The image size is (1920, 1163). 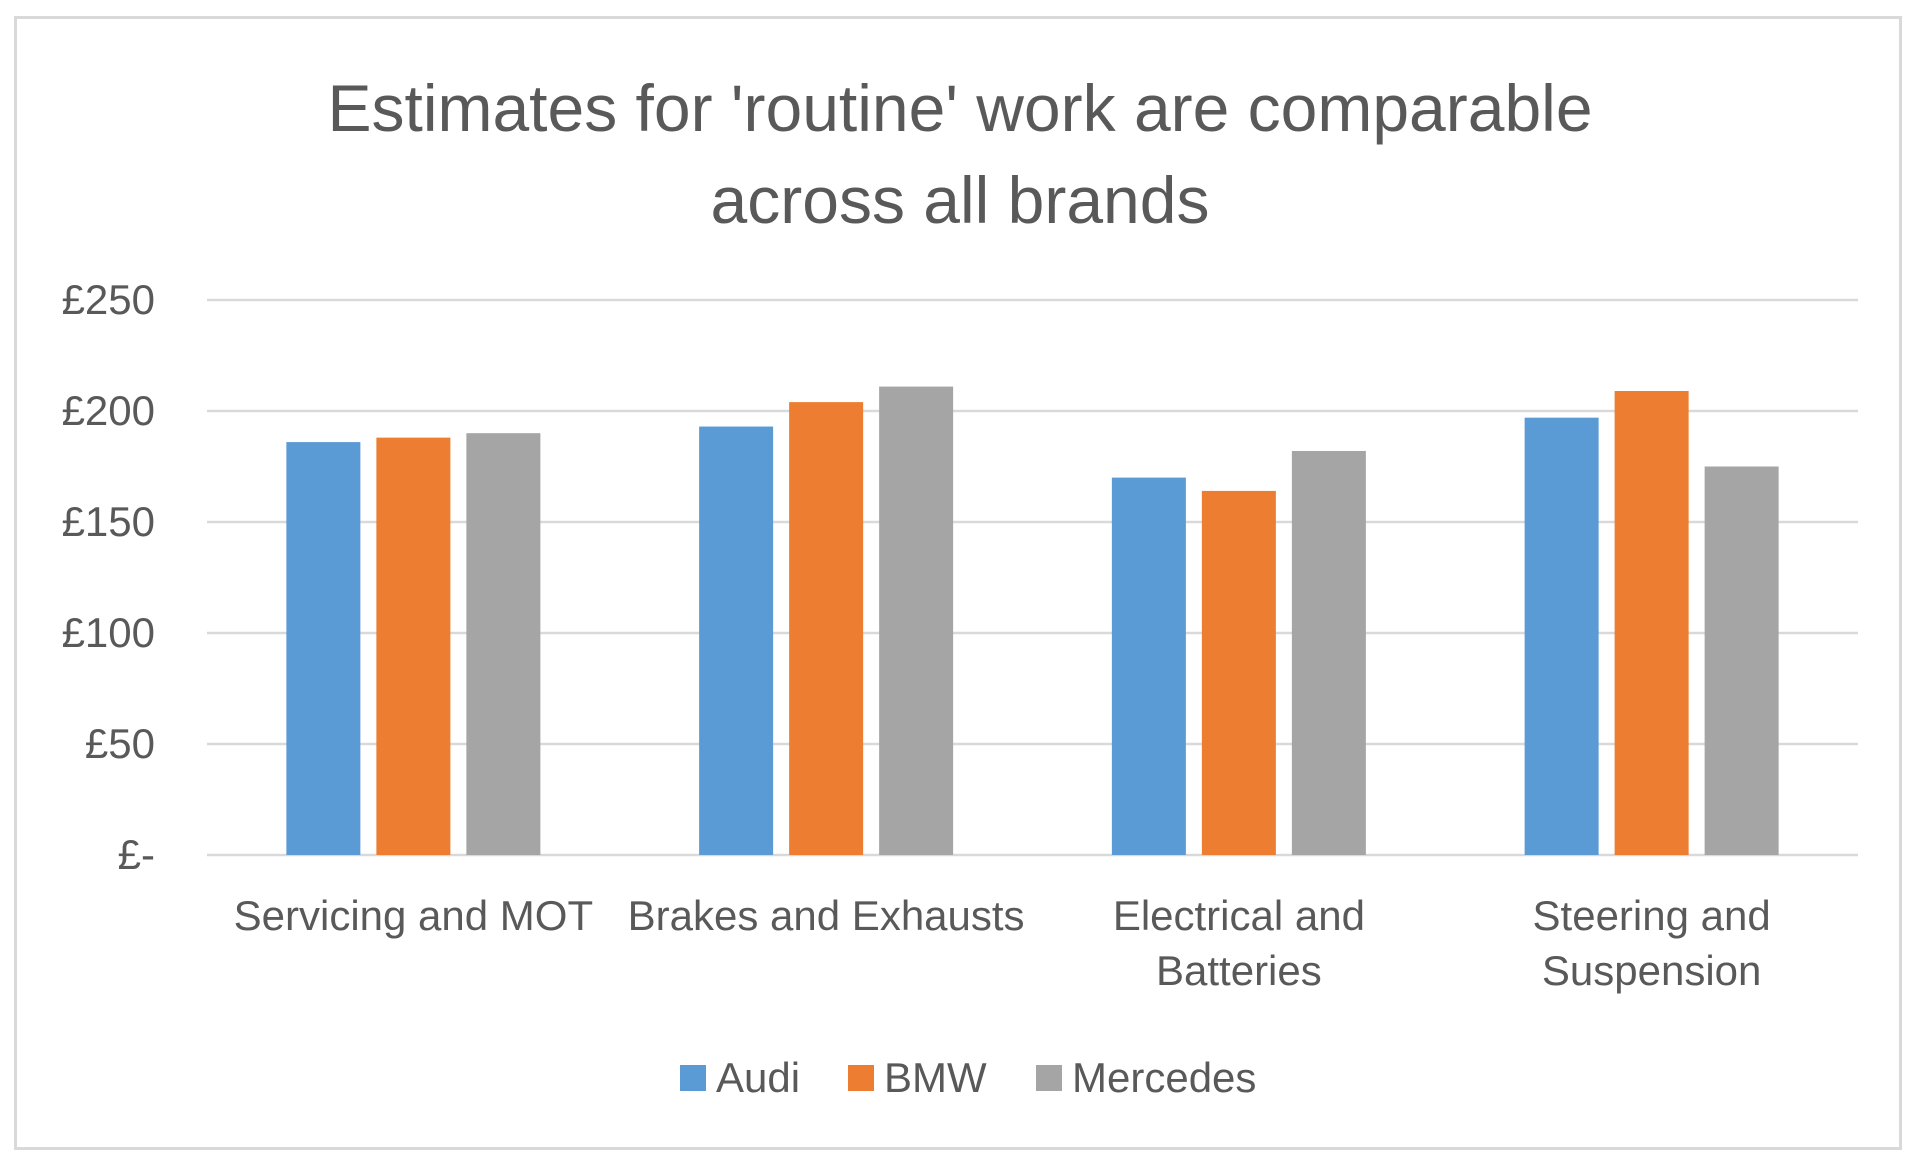 What do you see at coordinates (108, 577) in the screenshot?
I see `y-axis: £- £50 £100 £150 £200 £250` at bounding box center [108, 577].